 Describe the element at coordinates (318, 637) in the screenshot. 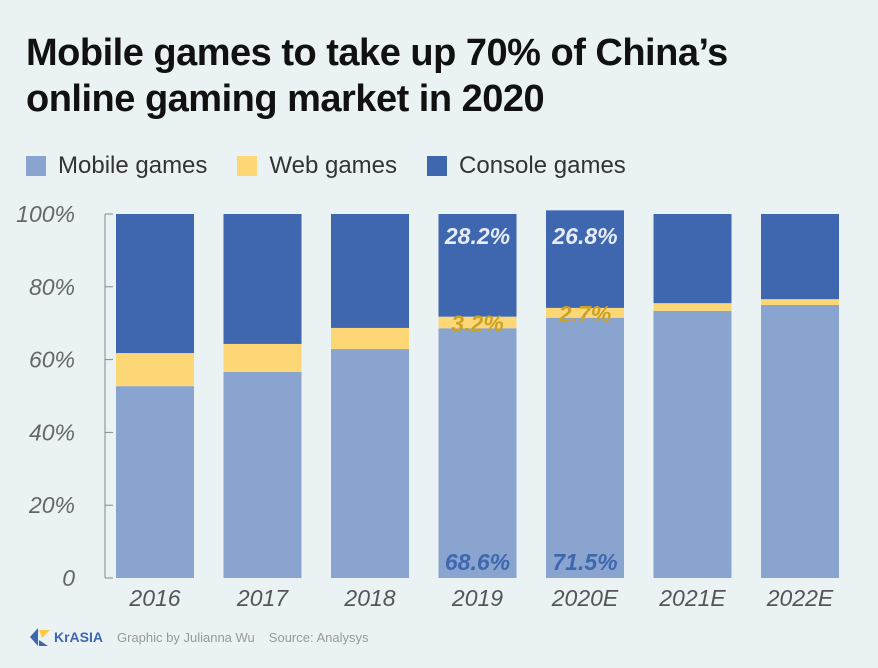

I see `source: Source: Analysys` at that location.